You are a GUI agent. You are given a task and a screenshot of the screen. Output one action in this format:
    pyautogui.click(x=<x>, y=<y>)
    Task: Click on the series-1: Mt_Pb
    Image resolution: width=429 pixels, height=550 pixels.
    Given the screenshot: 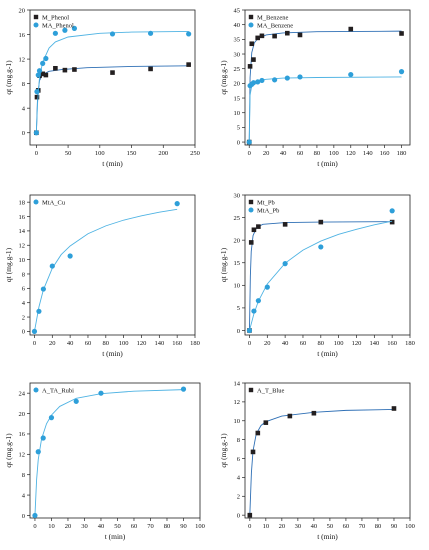 What is the action you would take?
    pyautogui.click(x=321, y=266)
    